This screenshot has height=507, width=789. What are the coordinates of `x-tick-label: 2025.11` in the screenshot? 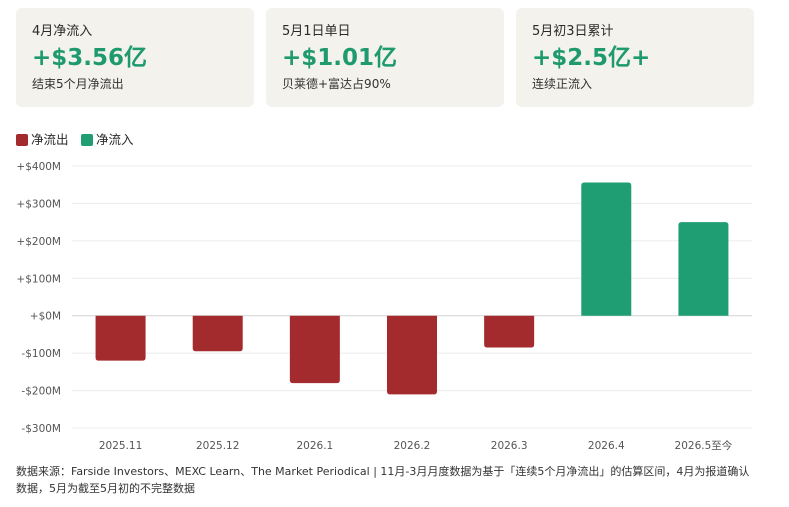 It's located at (120, 446).